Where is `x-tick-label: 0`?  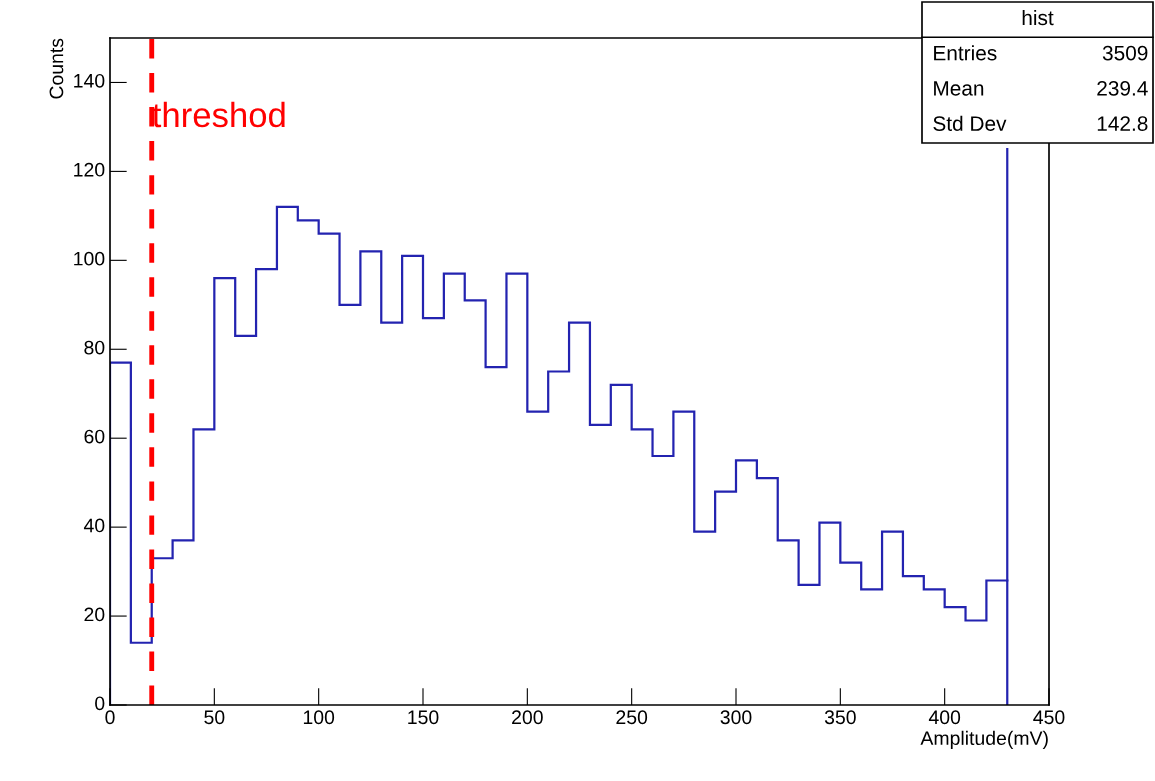 x-tick-label: 0 is located at coordinates (110, 717).